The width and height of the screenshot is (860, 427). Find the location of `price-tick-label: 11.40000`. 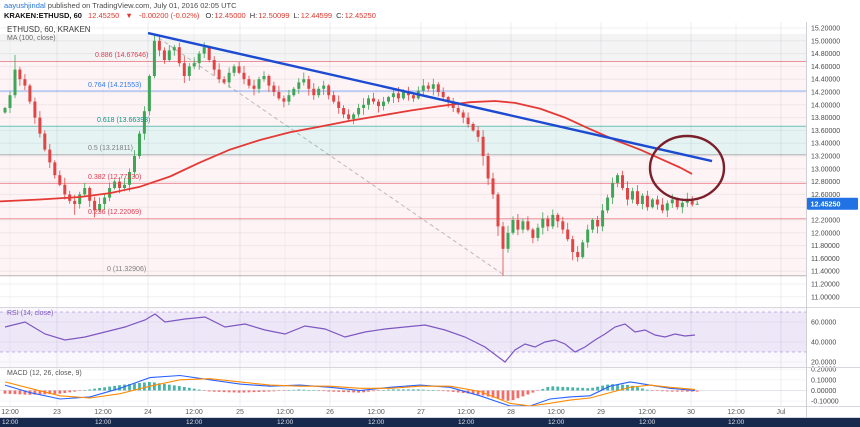

price-tick-label: 11.40000 is located at coordinates (825, 272).